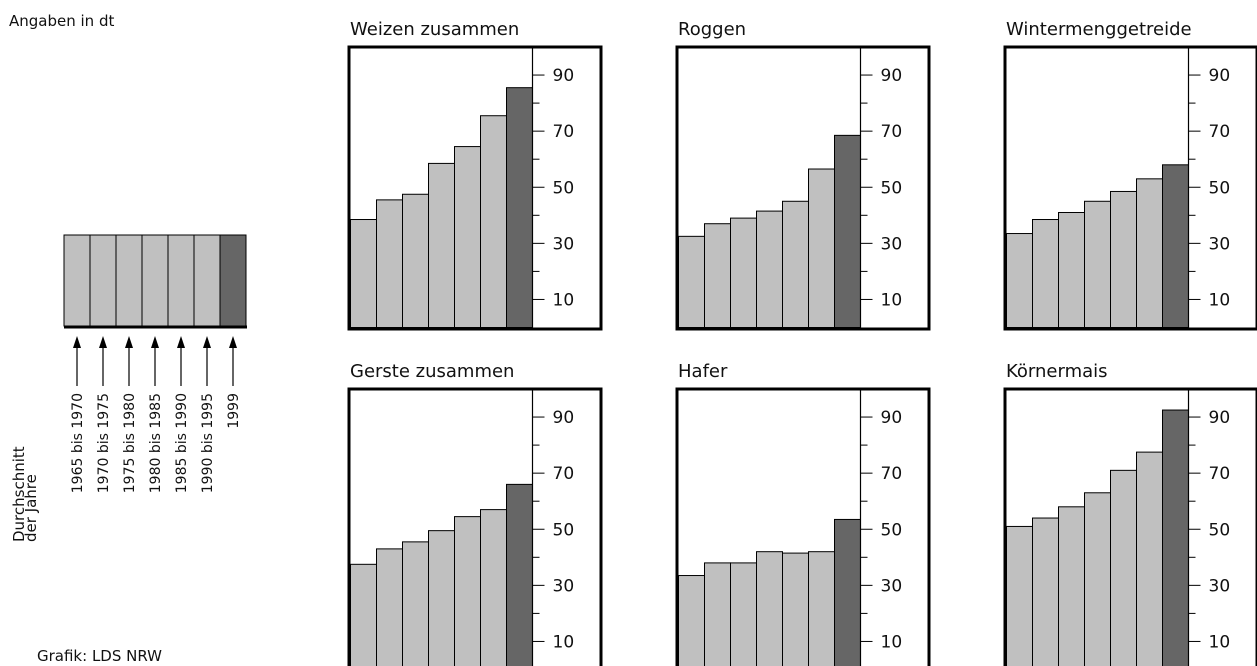  I want to click on bar-chart: Gerste zusammen 10 30 50 70 90, so click(475, 513).